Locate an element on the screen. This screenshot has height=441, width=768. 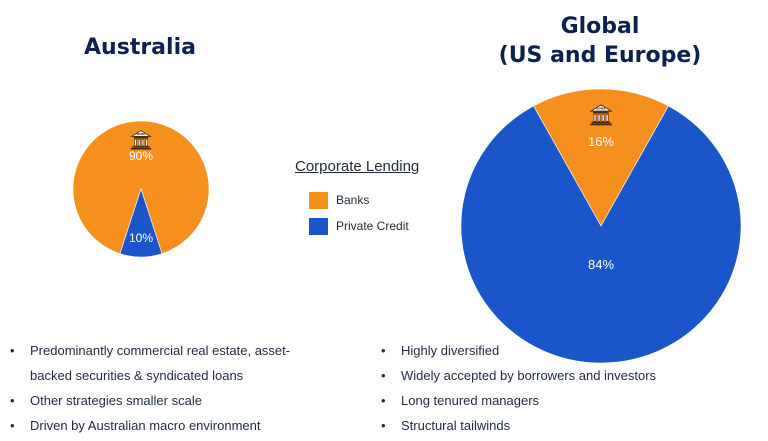
legend-label-private-credit: Private Credit is located at coordinates (372, 226).